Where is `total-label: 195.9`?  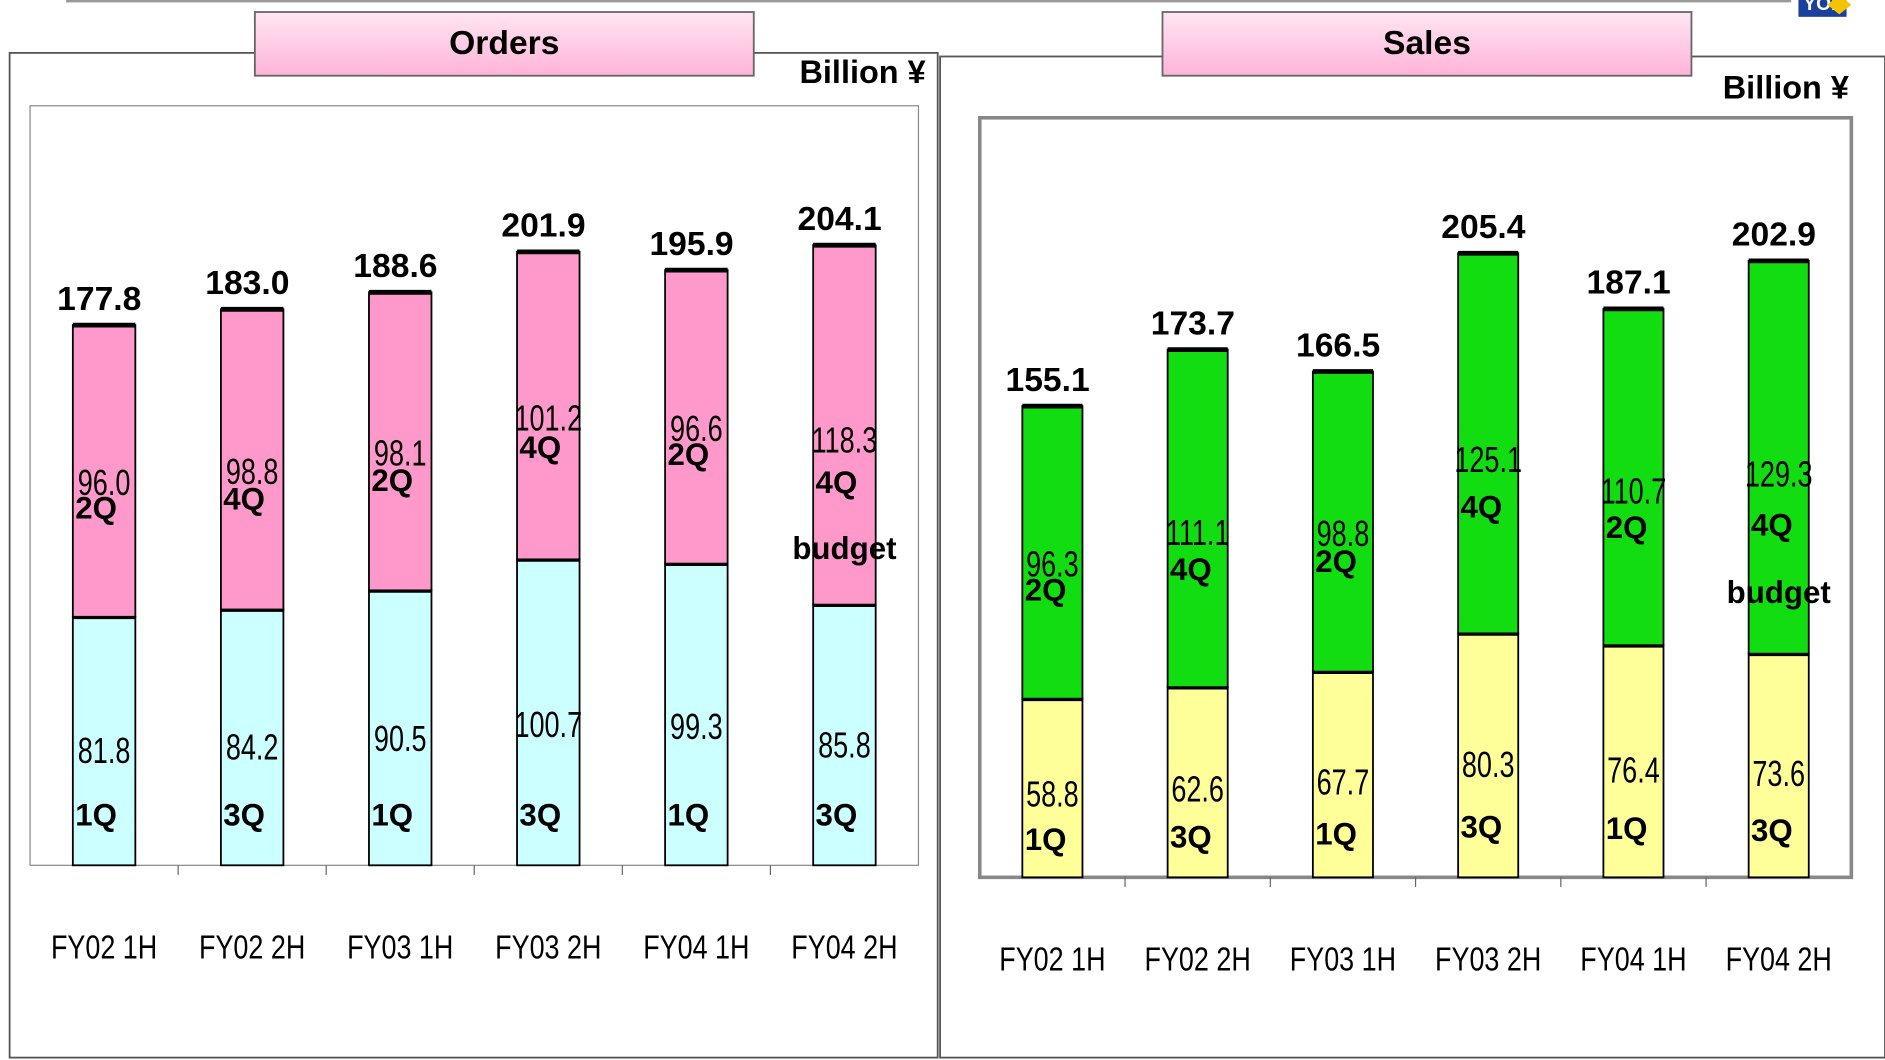 total-label: 195.9 is located at coordinates (691, 244).